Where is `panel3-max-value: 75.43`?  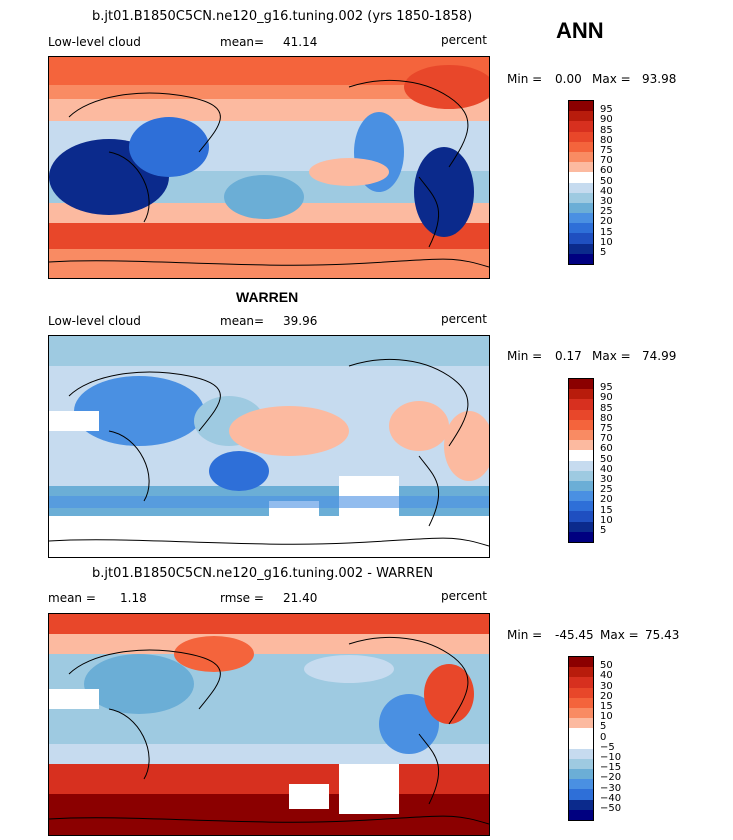 panel3-max-value: 75.43 is located at coordinates (662, 635).